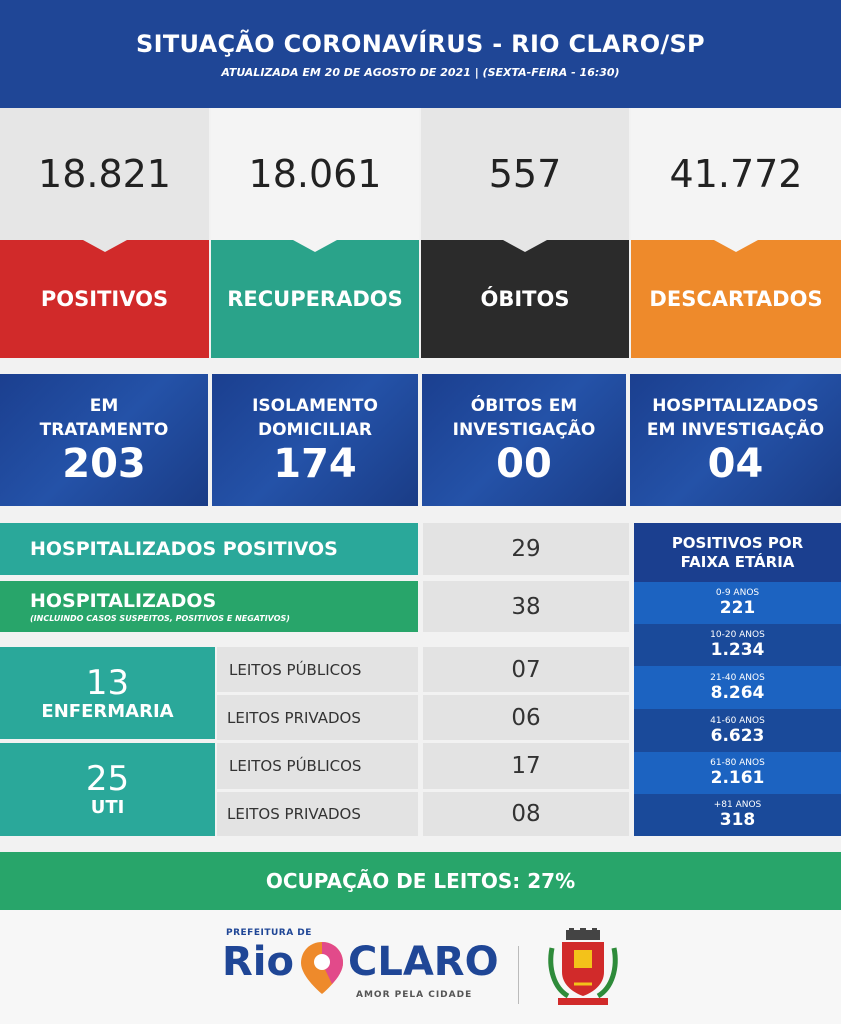 The height and width of the screenshot is (1024, 841). I want to click on hospitalized-total-value: 38, so click(526, 606).